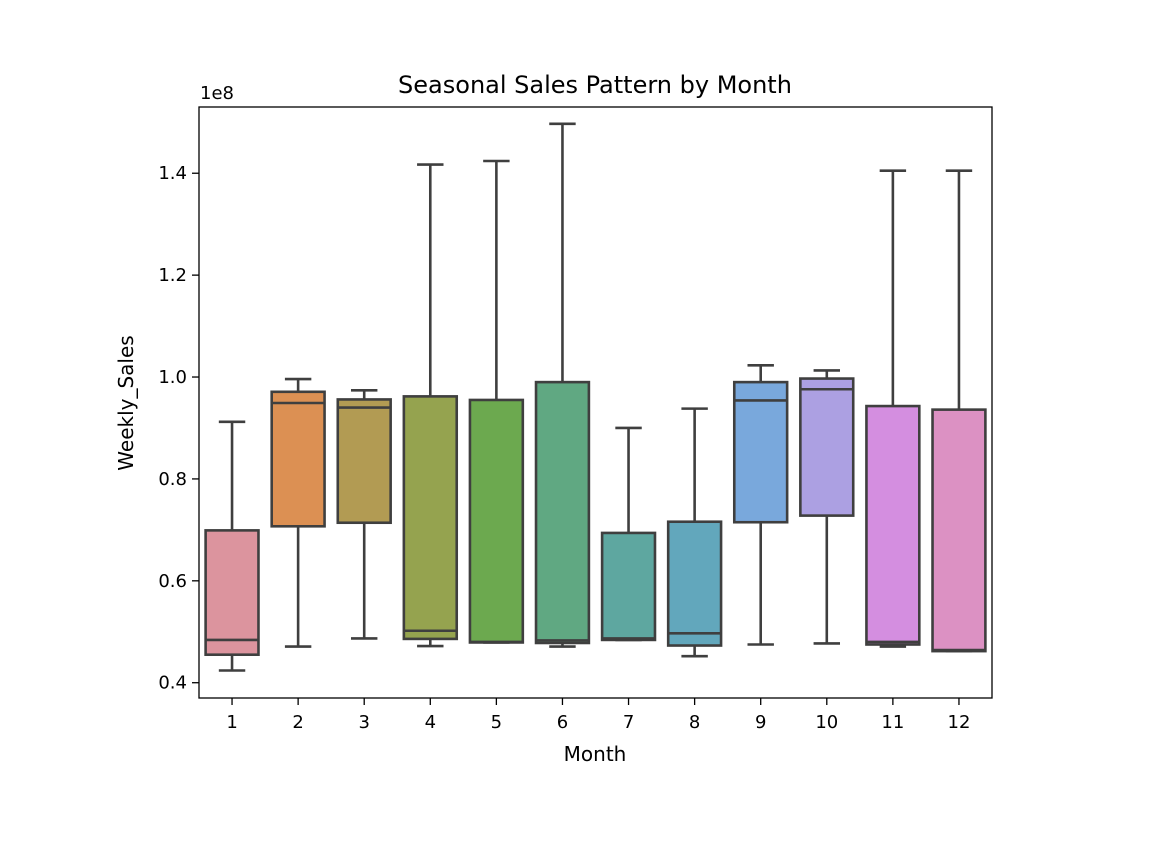 The image size is (1156, 852). Describe the element at coordinates (363, 722) in the screenshot. I see `x-tick-label: 3` at that location.